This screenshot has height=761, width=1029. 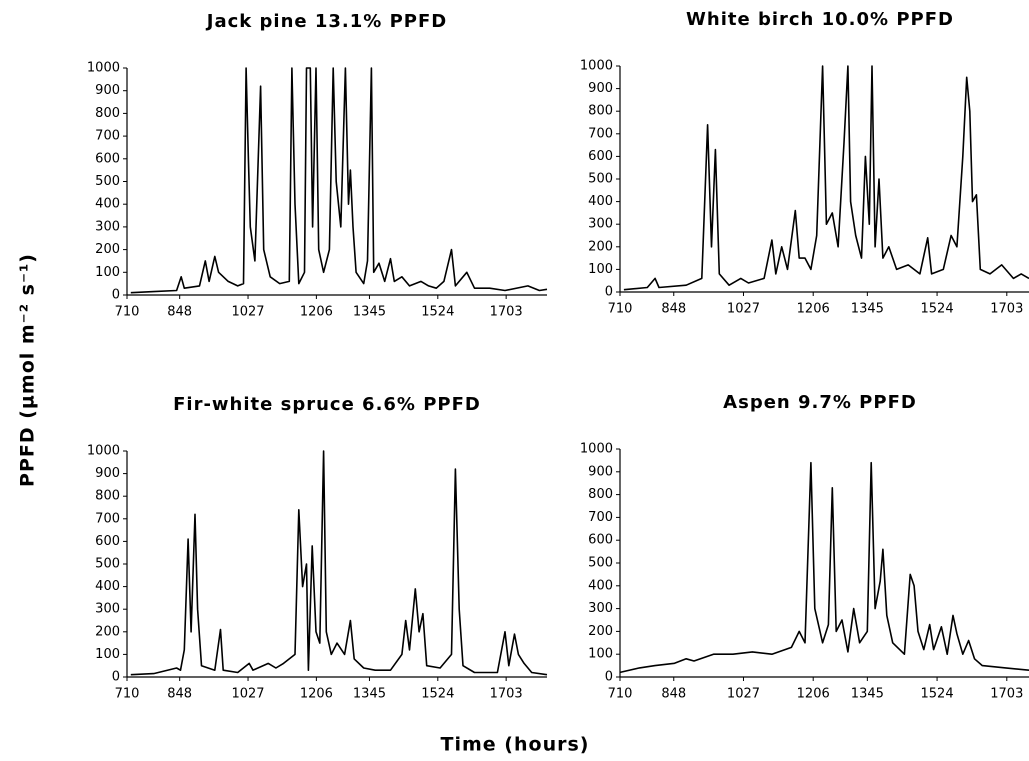 What do you see at coordinates (515, 745) in the screenshot?
I see `x-axis-label: Time (hours)` at bounding box center [515, 745].